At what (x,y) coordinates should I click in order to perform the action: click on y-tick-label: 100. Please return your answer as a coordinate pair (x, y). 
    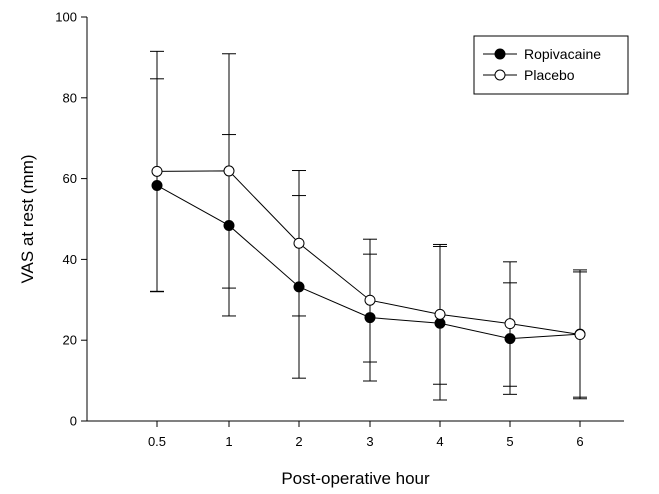
    Looking at the image, I should click on (66, 17).